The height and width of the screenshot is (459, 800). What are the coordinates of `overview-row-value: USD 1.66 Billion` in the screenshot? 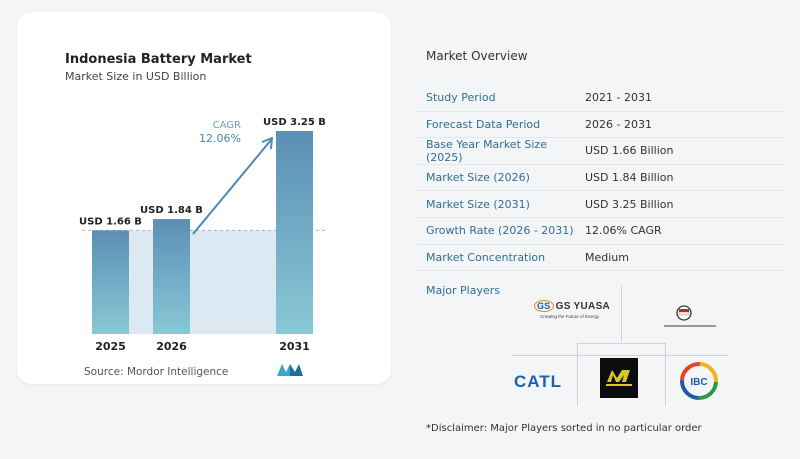 It's located at (629, 151).